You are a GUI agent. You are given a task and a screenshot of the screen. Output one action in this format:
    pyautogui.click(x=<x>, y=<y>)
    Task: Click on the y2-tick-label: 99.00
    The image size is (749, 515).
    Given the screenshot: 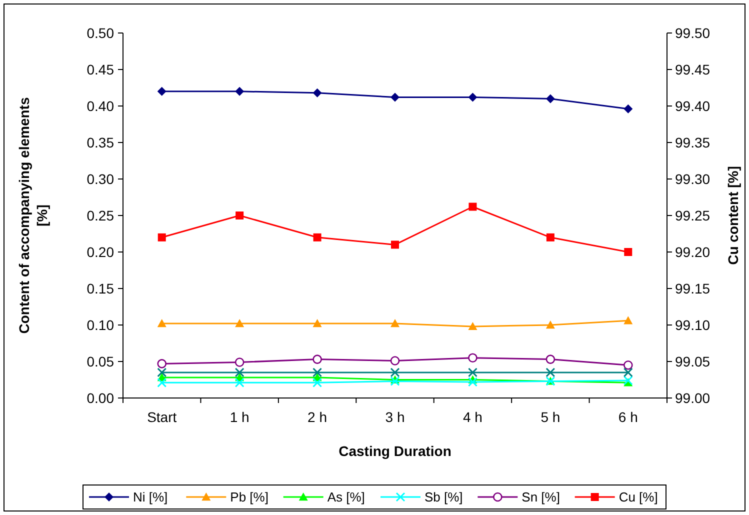 What is the action you would take?
    pyautogui.click(x=692, y=398)
    